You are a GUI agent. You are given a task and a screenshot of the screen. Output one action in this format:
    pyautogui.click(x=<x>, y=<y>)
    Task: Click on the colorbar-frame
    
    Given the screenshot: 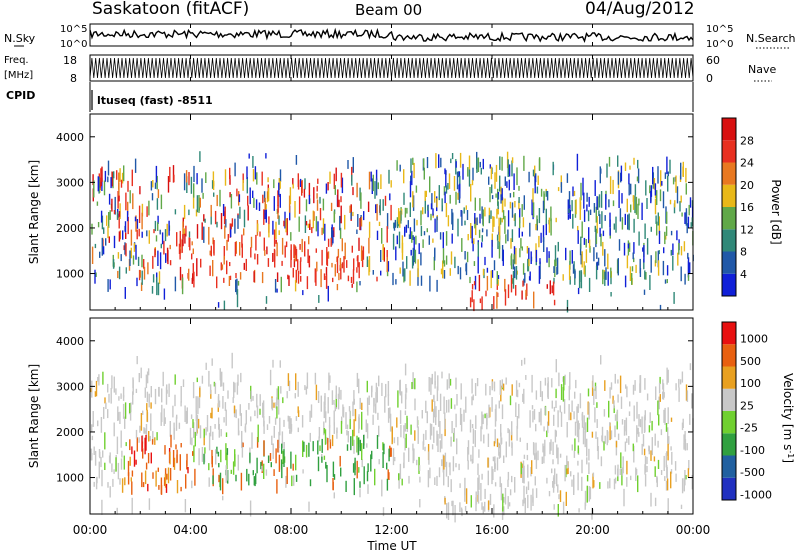 What is the action you would take?
    pyautogui.click(x=729, y=207)
    